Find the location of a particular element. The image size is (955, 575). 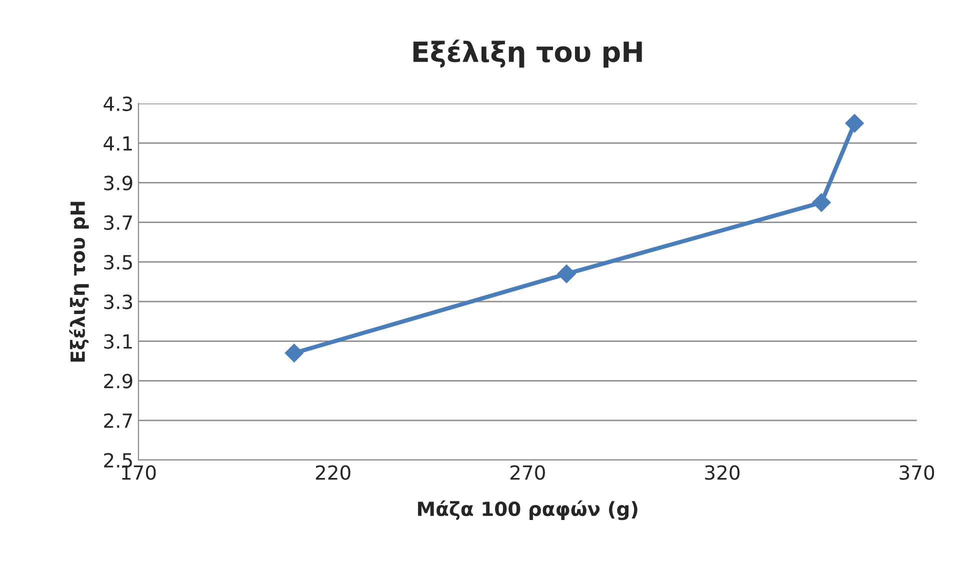

x-tick-label: 320 is located at coordinates (722, 472).